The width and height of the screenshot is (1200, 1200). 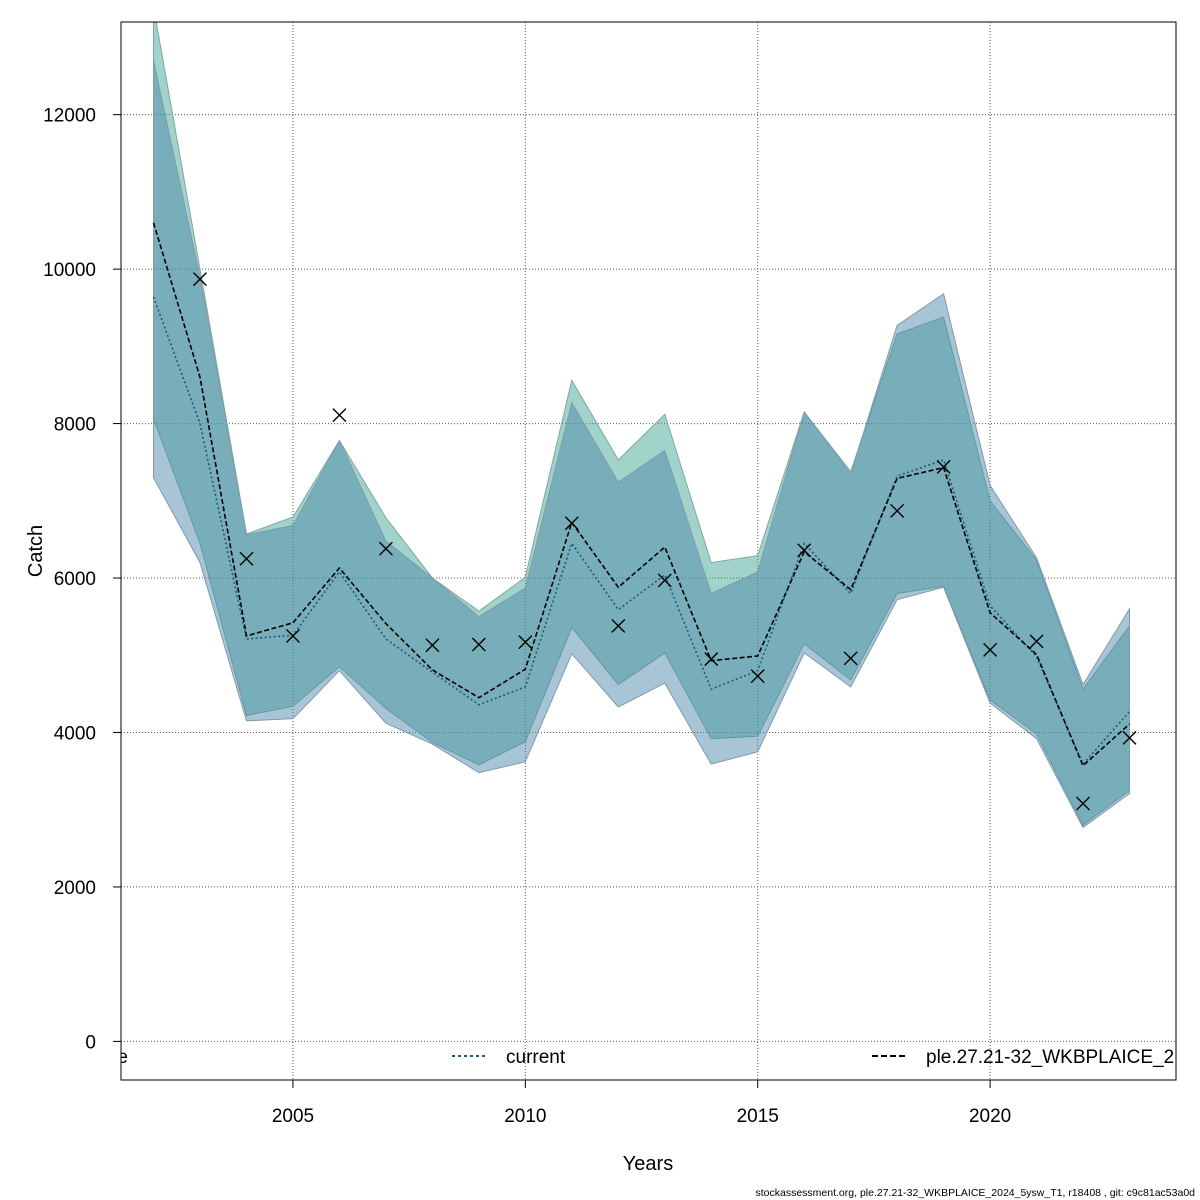 What do you see at coordinates (69, 270) in the screenshot?
I see `y-tick-label: 10000` at bounding box center [69, 270].